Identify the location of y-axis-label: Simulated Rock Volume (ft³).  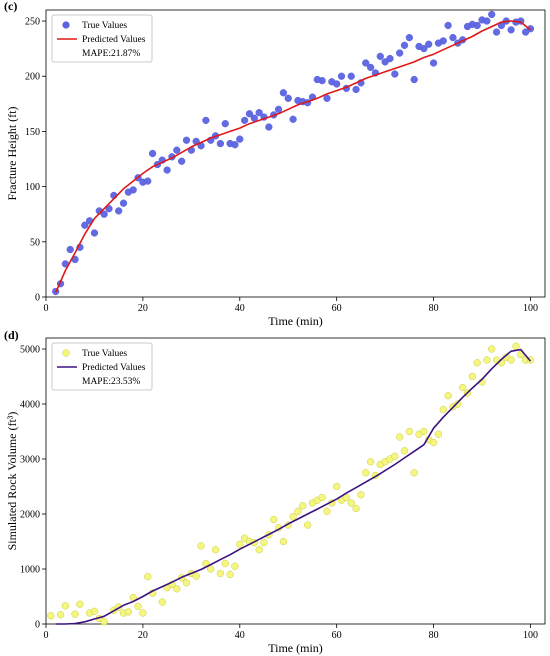
(12, 481).